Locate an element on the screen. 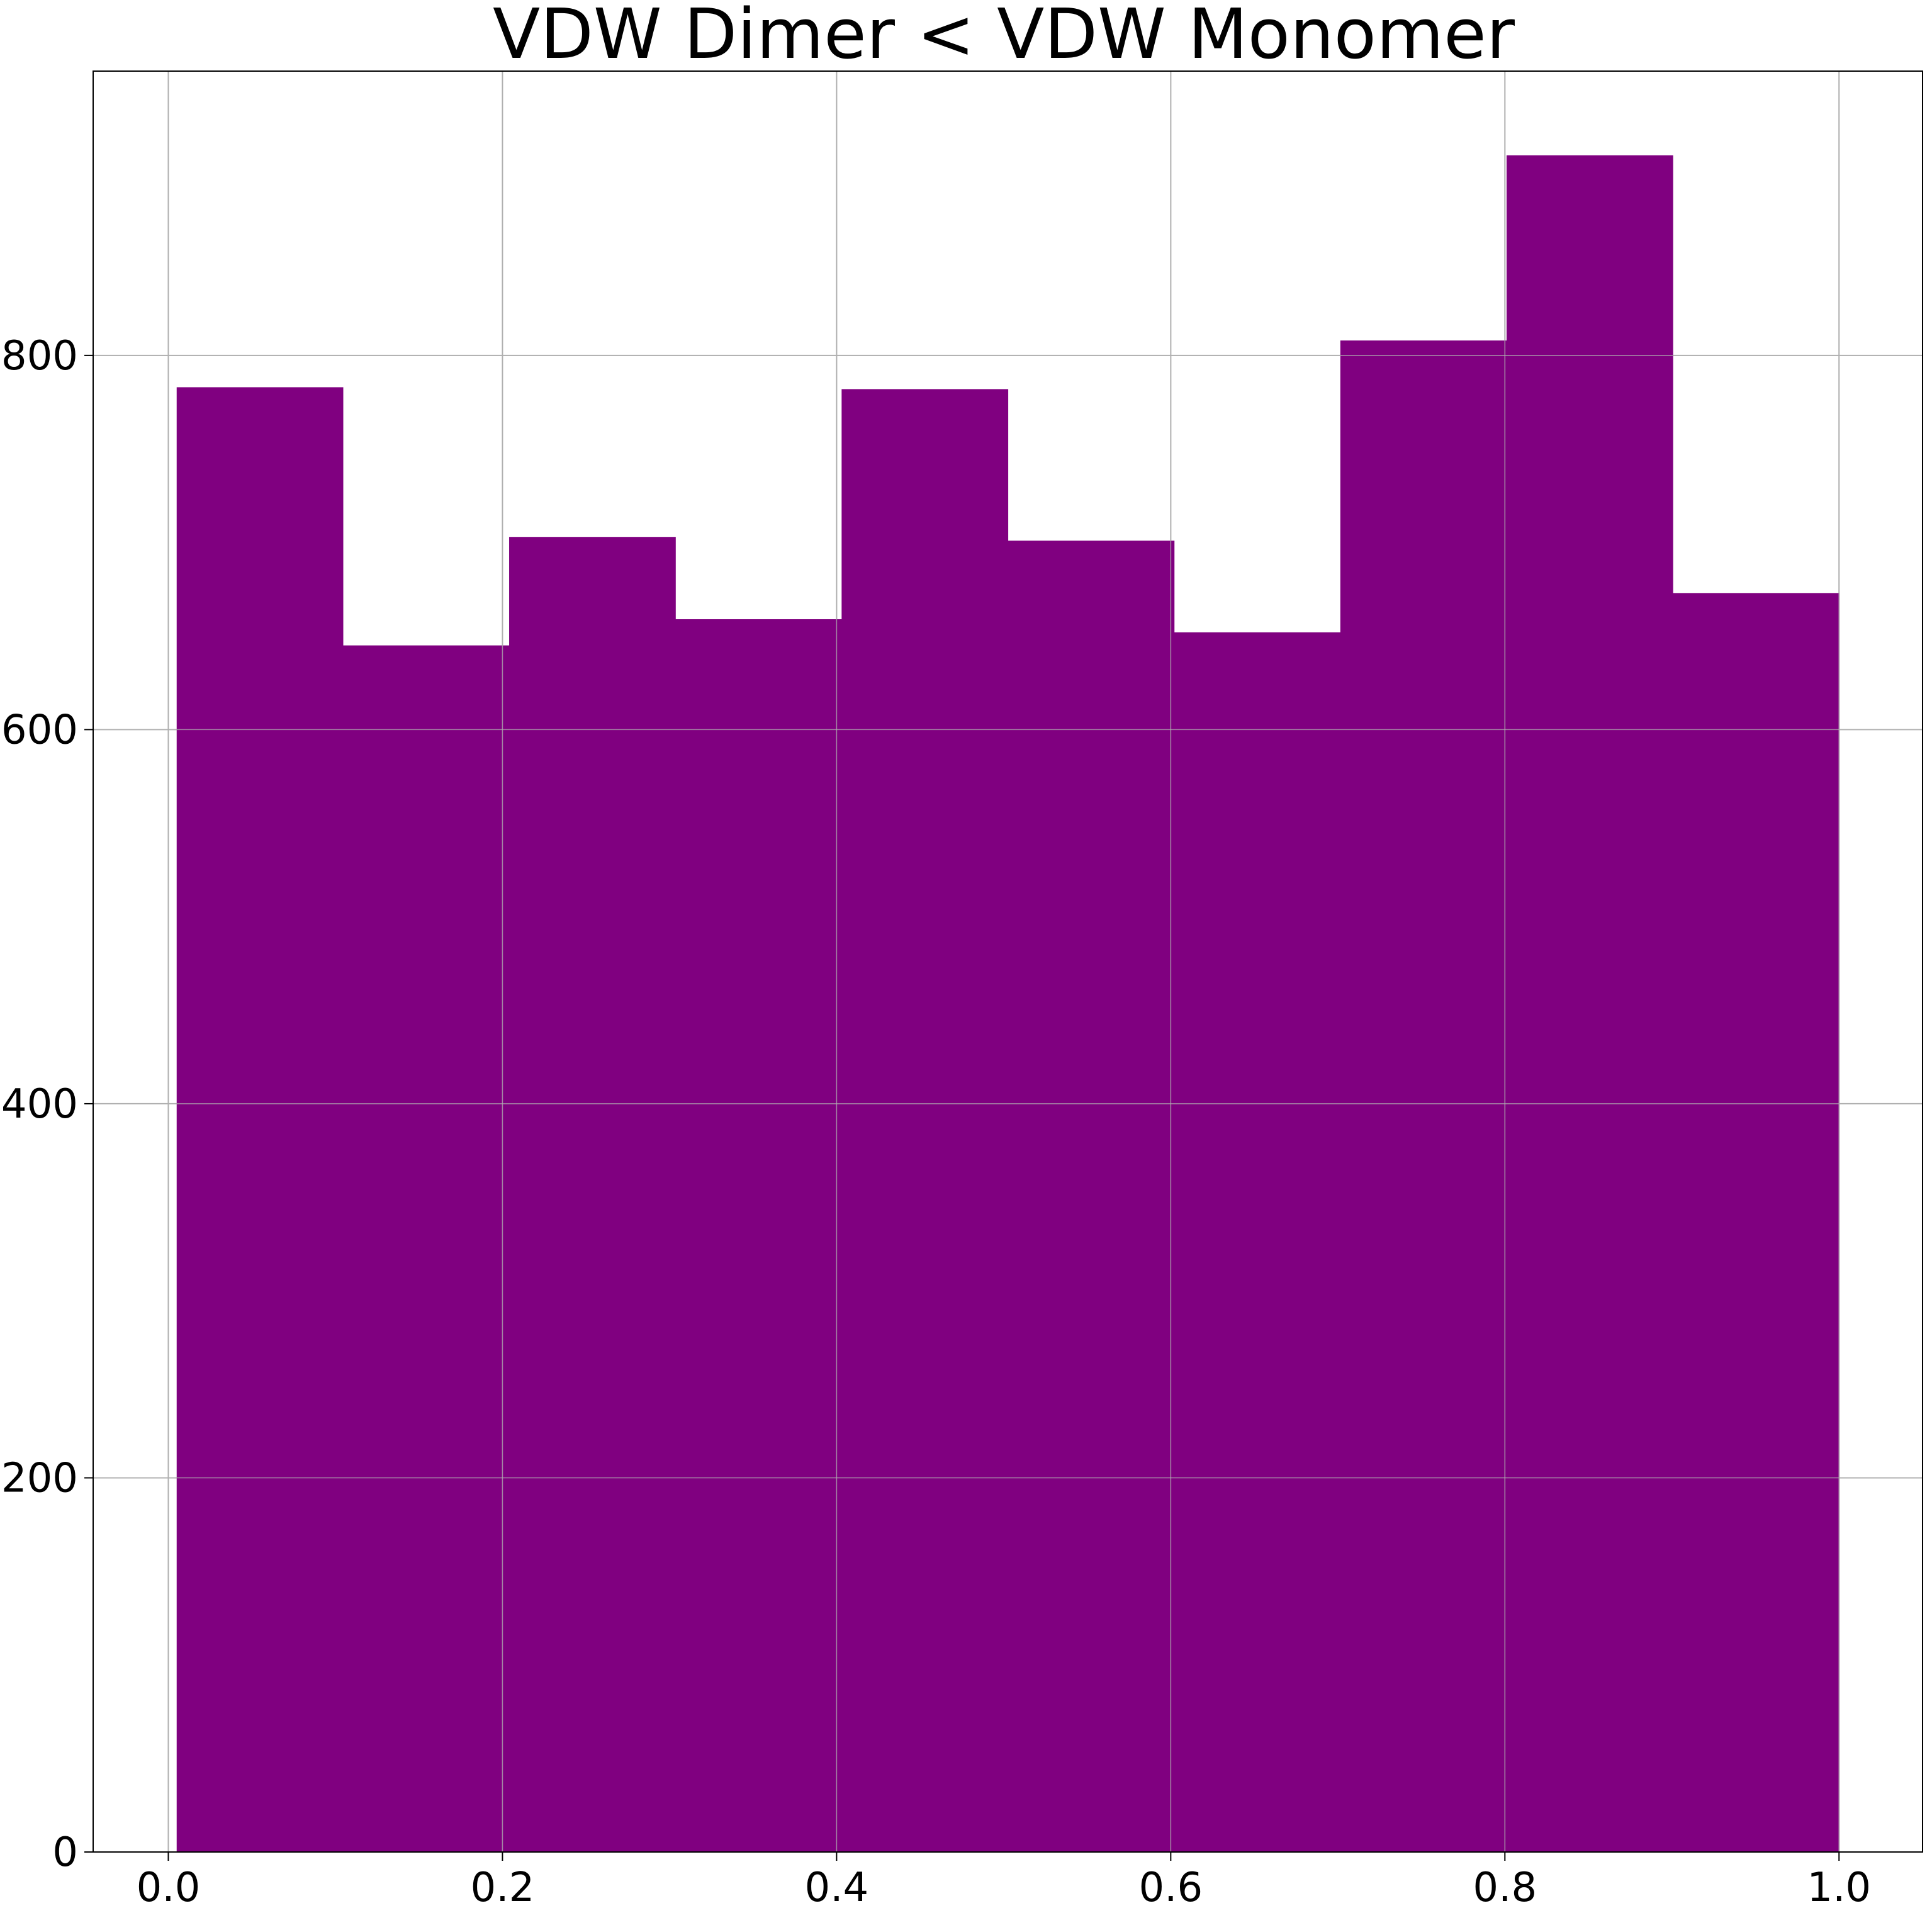 The image size is (1932, 1908). x-tick-label: 0.2 is located at coordinates (503, 1886).